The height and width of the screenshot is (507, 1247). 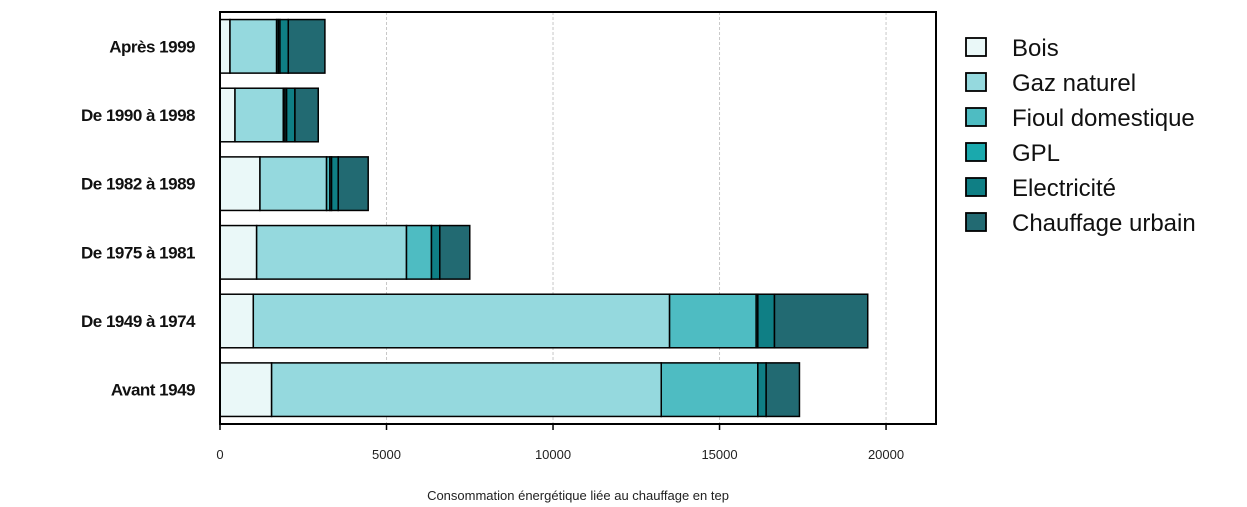 I want to click on bar-de-1982-a-1989-bois, so click(x=240, y=184).